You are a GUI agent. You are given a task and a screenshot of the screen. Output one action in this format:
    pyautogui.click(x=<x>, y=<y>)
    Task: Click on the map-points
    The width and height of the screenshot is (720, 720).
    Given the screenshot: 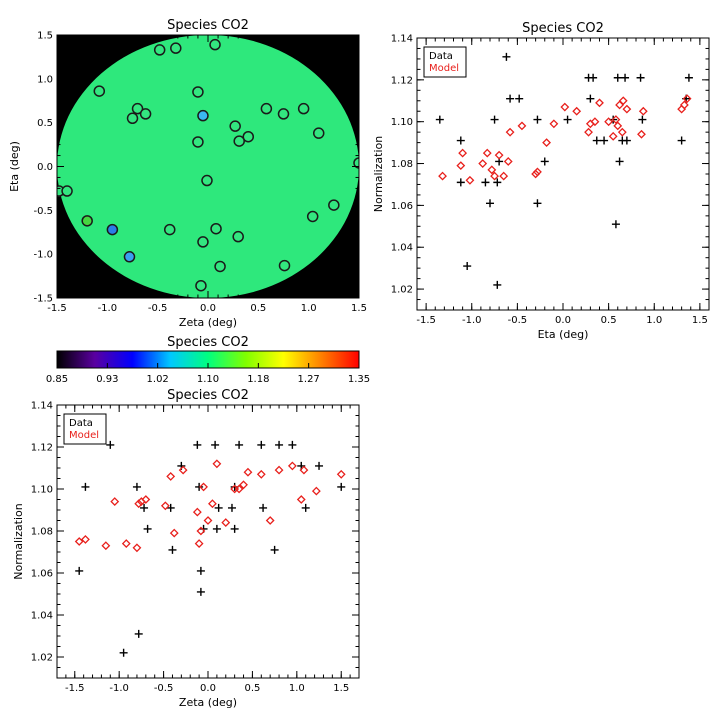 What is the action you would take?
    pyautogui.click(x=208, y=165)
    